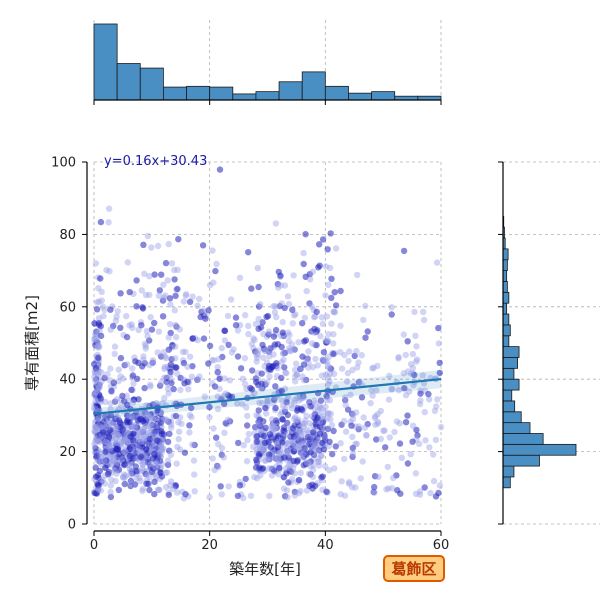 This screenshot has height=600, width=600. Describe the element at coordinates (290, 91) in the screenshot. I see `top-histogram-bar` at that location.